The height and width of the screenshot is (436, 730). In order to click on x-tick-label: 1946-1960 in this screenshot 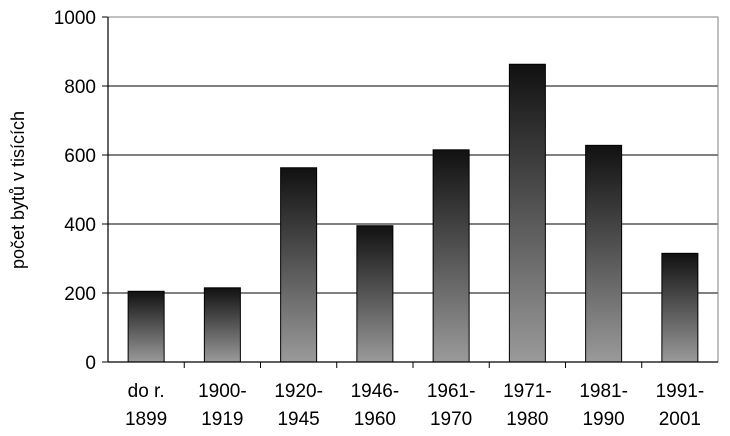, I will do `click(375, 405)`.